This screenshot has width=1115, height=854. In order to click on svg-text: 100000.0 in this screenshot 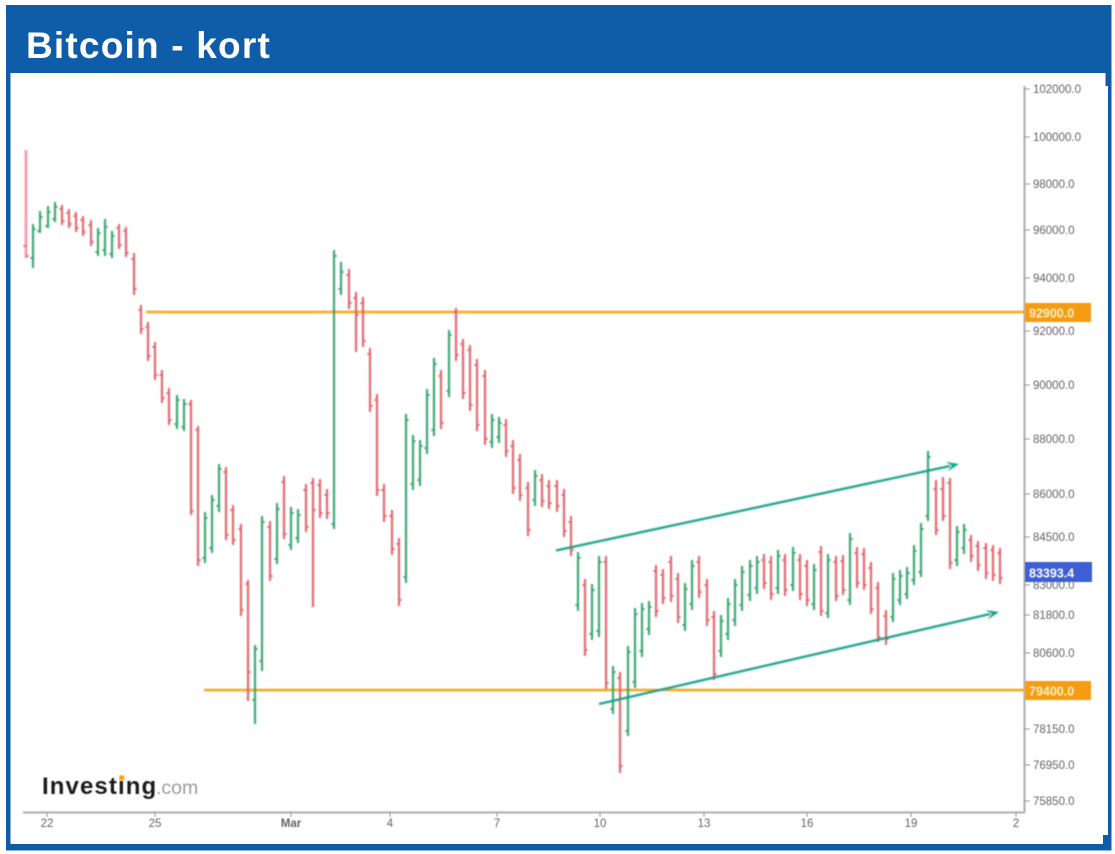, I will do `click(1057, 138)`.